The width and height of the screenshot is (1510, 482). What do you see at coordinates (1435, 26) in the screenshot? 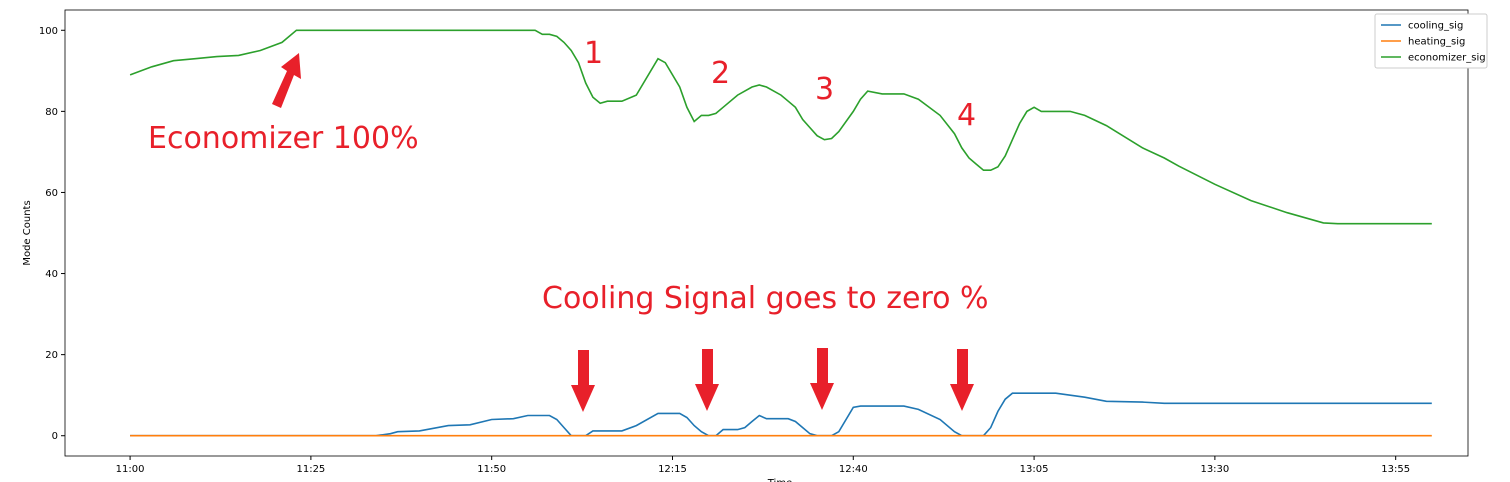
I see `legend-label: cooling_sig` at bounding box center [1435, 26].